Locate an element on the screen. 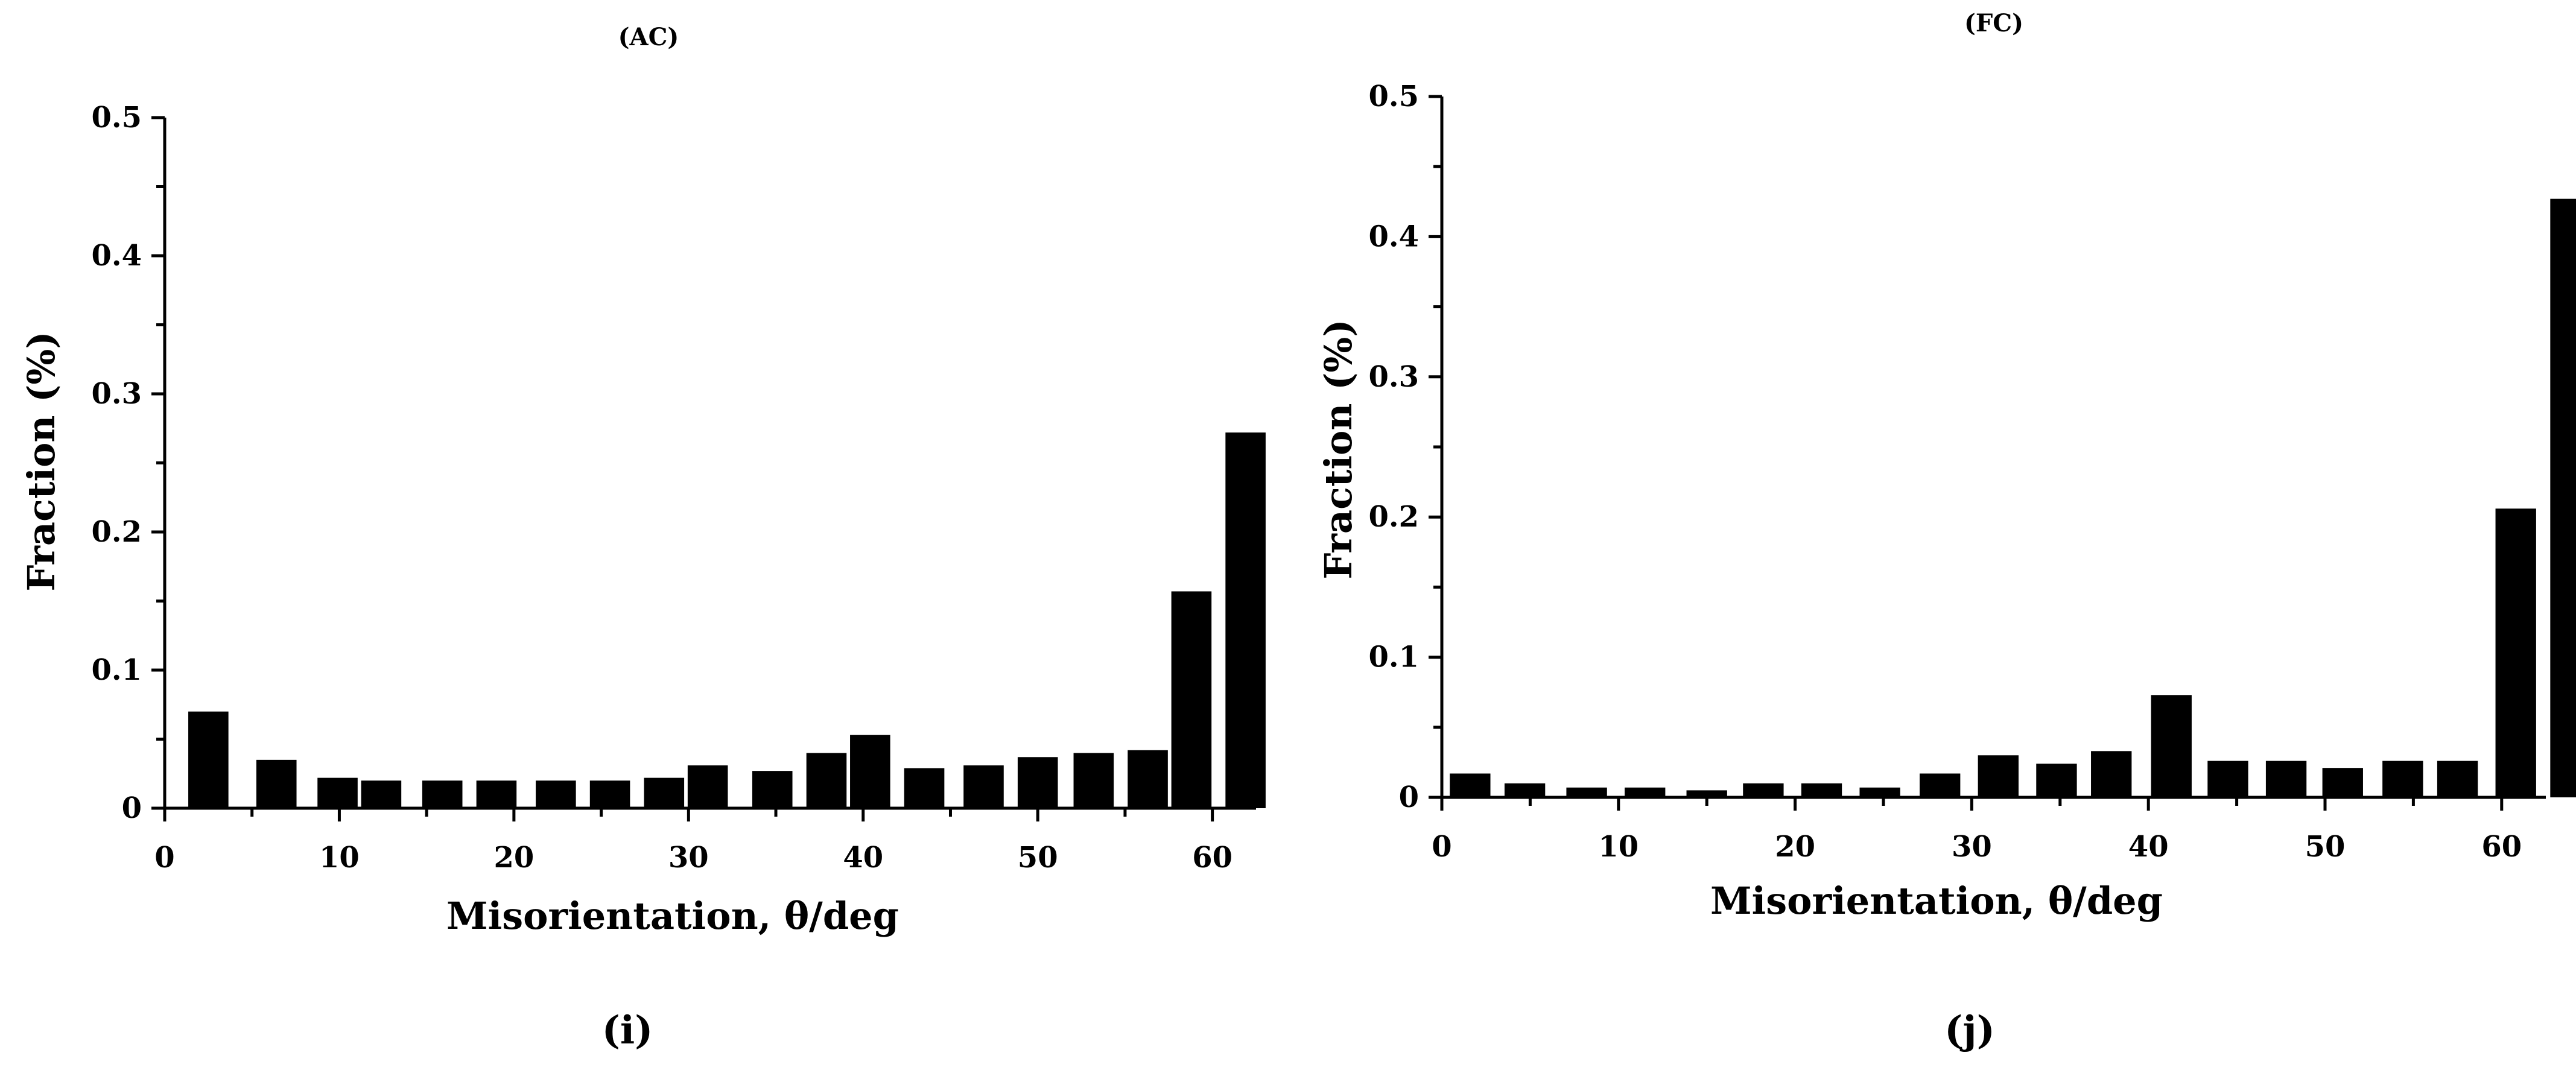  chart-title: (AC) is located at coordinates (648, 37).